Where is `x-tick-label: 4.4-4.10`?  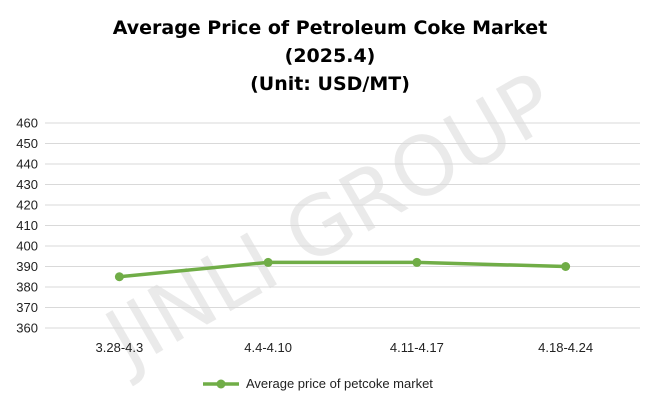 x-tick-label: 4.4-4.10 is located at coordinates (268, 347).